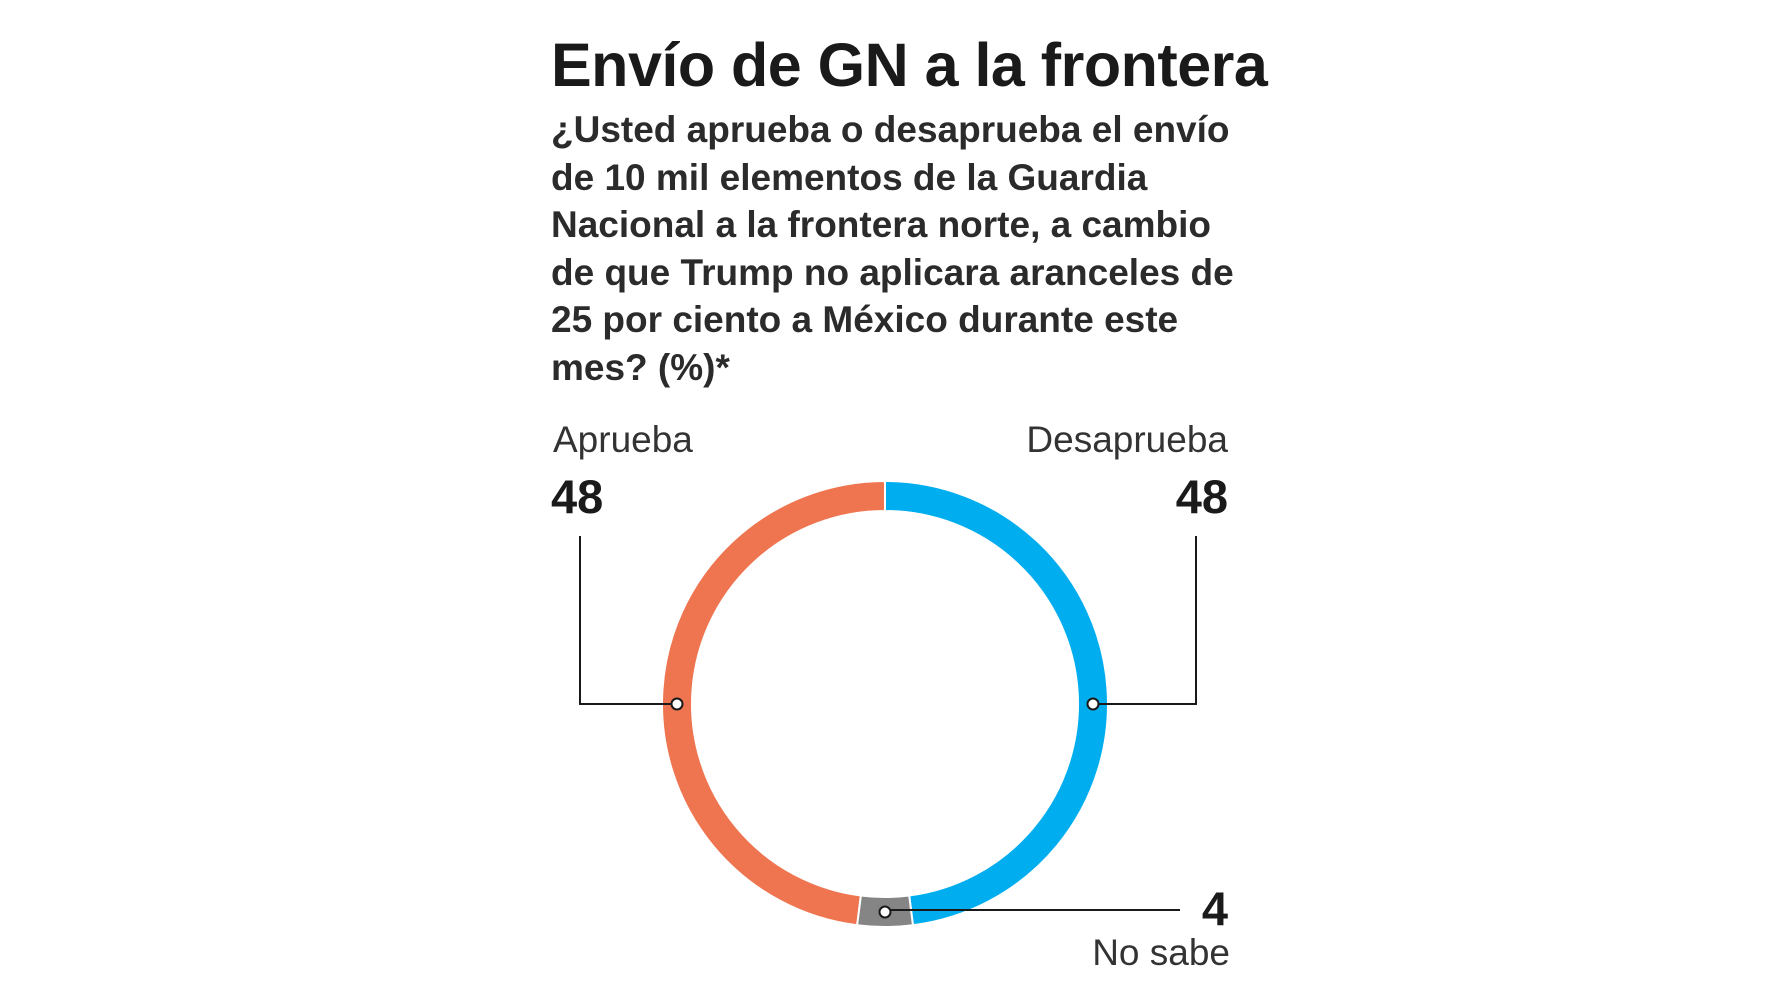 The height and width of the screenshot is (1000, 1776). I want to click on leader-line-aprueba, so click(628, 620).